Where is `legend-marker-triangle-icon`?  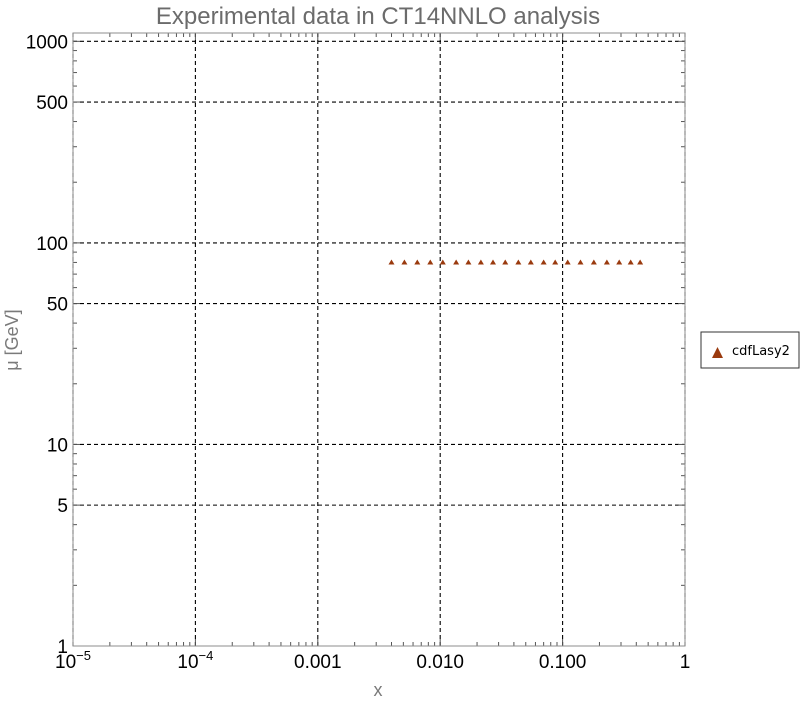 legend-marker-triangle-icon is located at coordinates (717, 352).